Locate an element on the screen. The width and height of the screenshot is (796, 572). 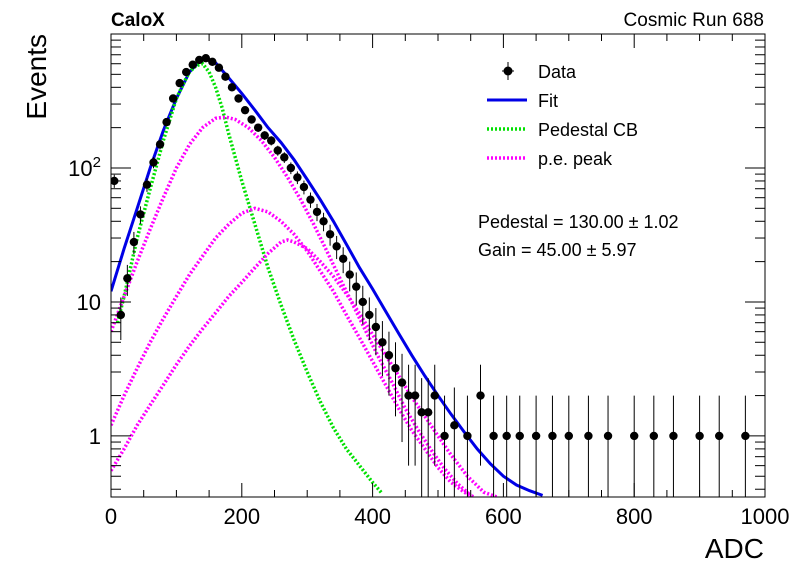
legend-label: Pedestal CB is located at coordinates (588, 130).